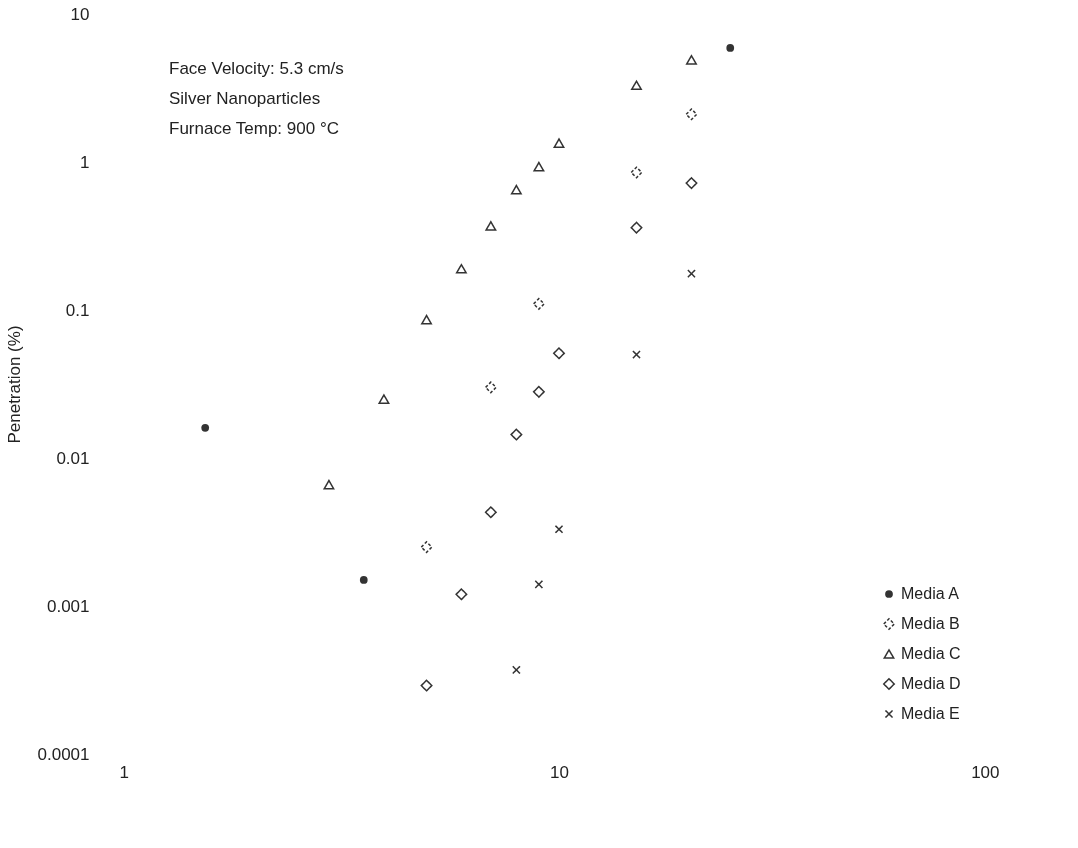  What do you see at coordinates (68, 606) in the screenshot?
I see `y-tick-label: 0.001` at bounding box center [68, 606].